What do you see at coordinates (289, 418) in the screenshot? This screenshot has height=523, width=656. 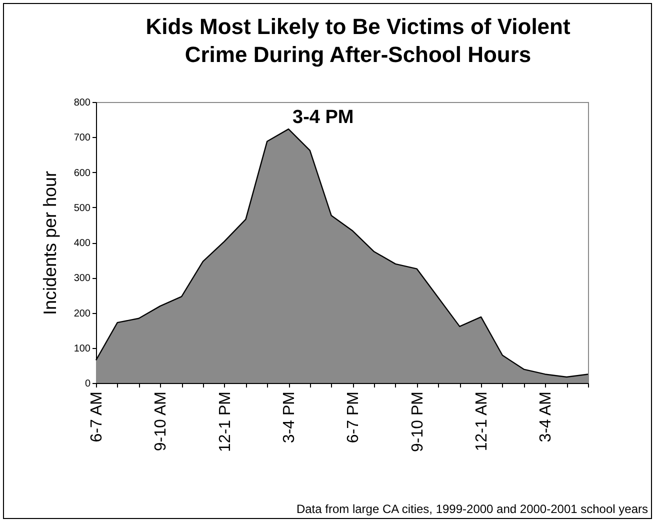 I see `x-tick-label: 3-4 PM` at bounding box center [289, 418].